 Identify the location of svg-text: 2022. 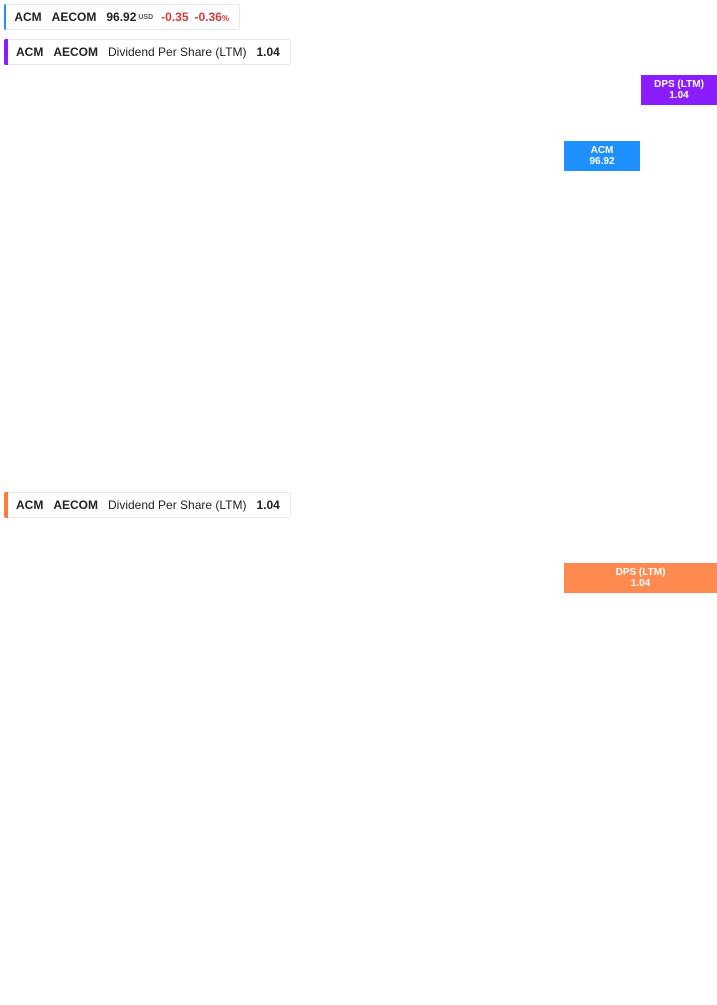
(326, 993).